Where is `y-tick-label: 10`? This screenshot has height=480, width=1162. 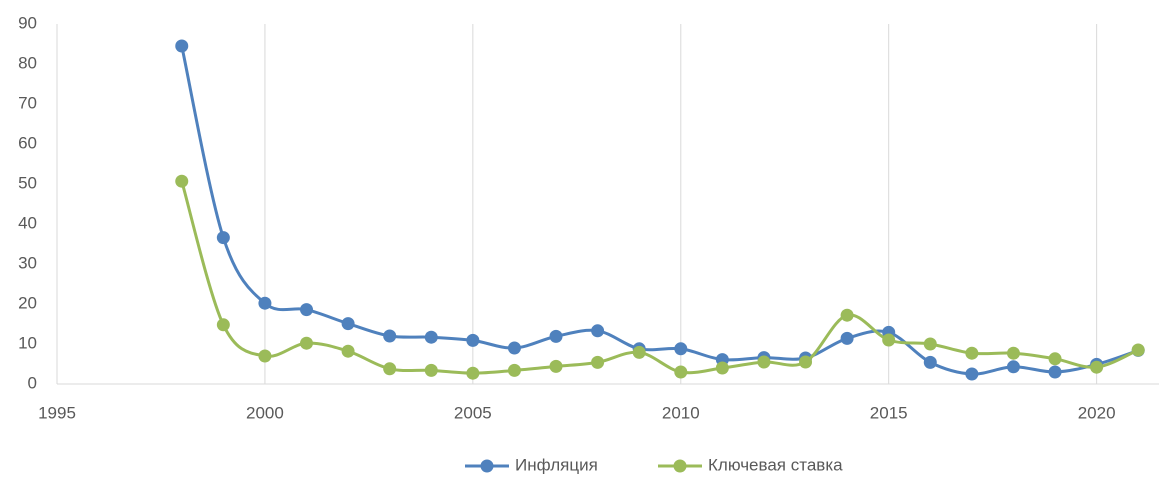
y-tick-label: 10 is located at coordinates (27, 342).